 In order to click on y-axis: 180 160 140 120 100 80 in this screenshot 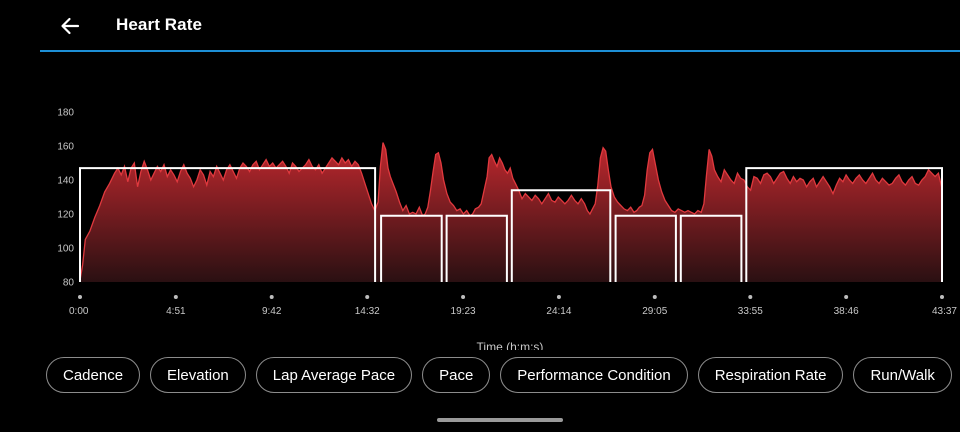, I will do `click(65, 198)`.